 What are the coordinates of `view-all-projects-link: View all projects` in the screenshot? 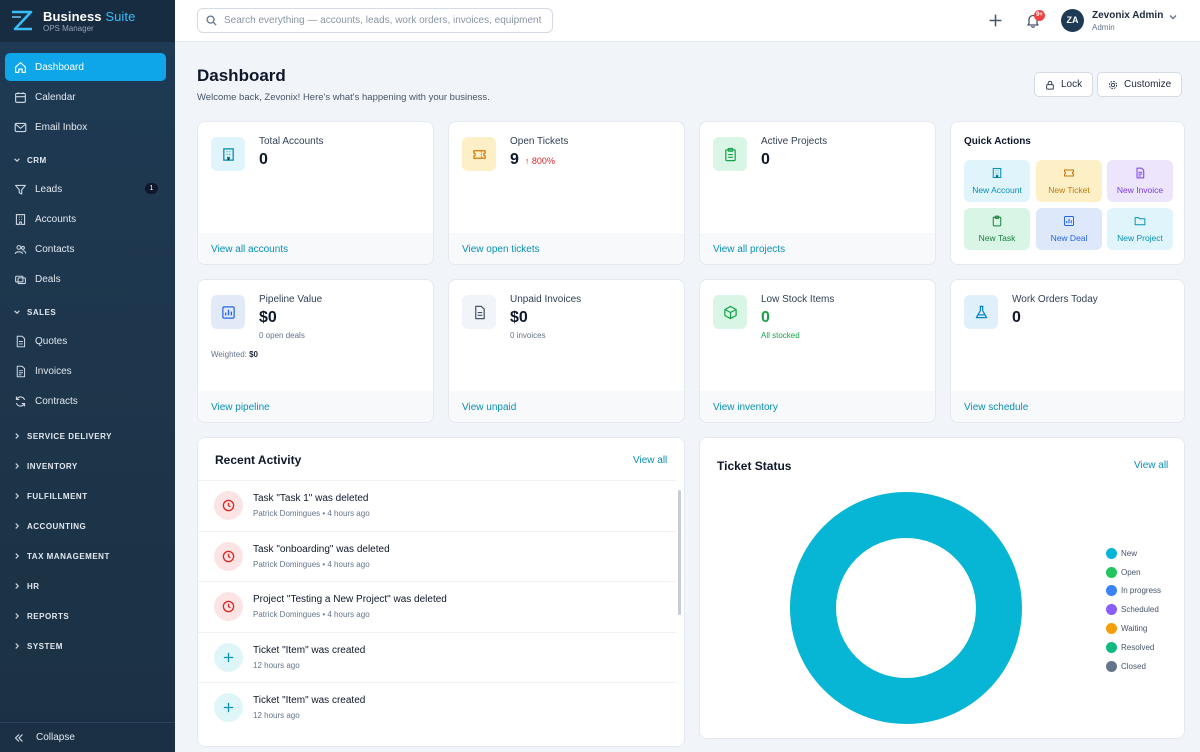 It's located at (817, 248).